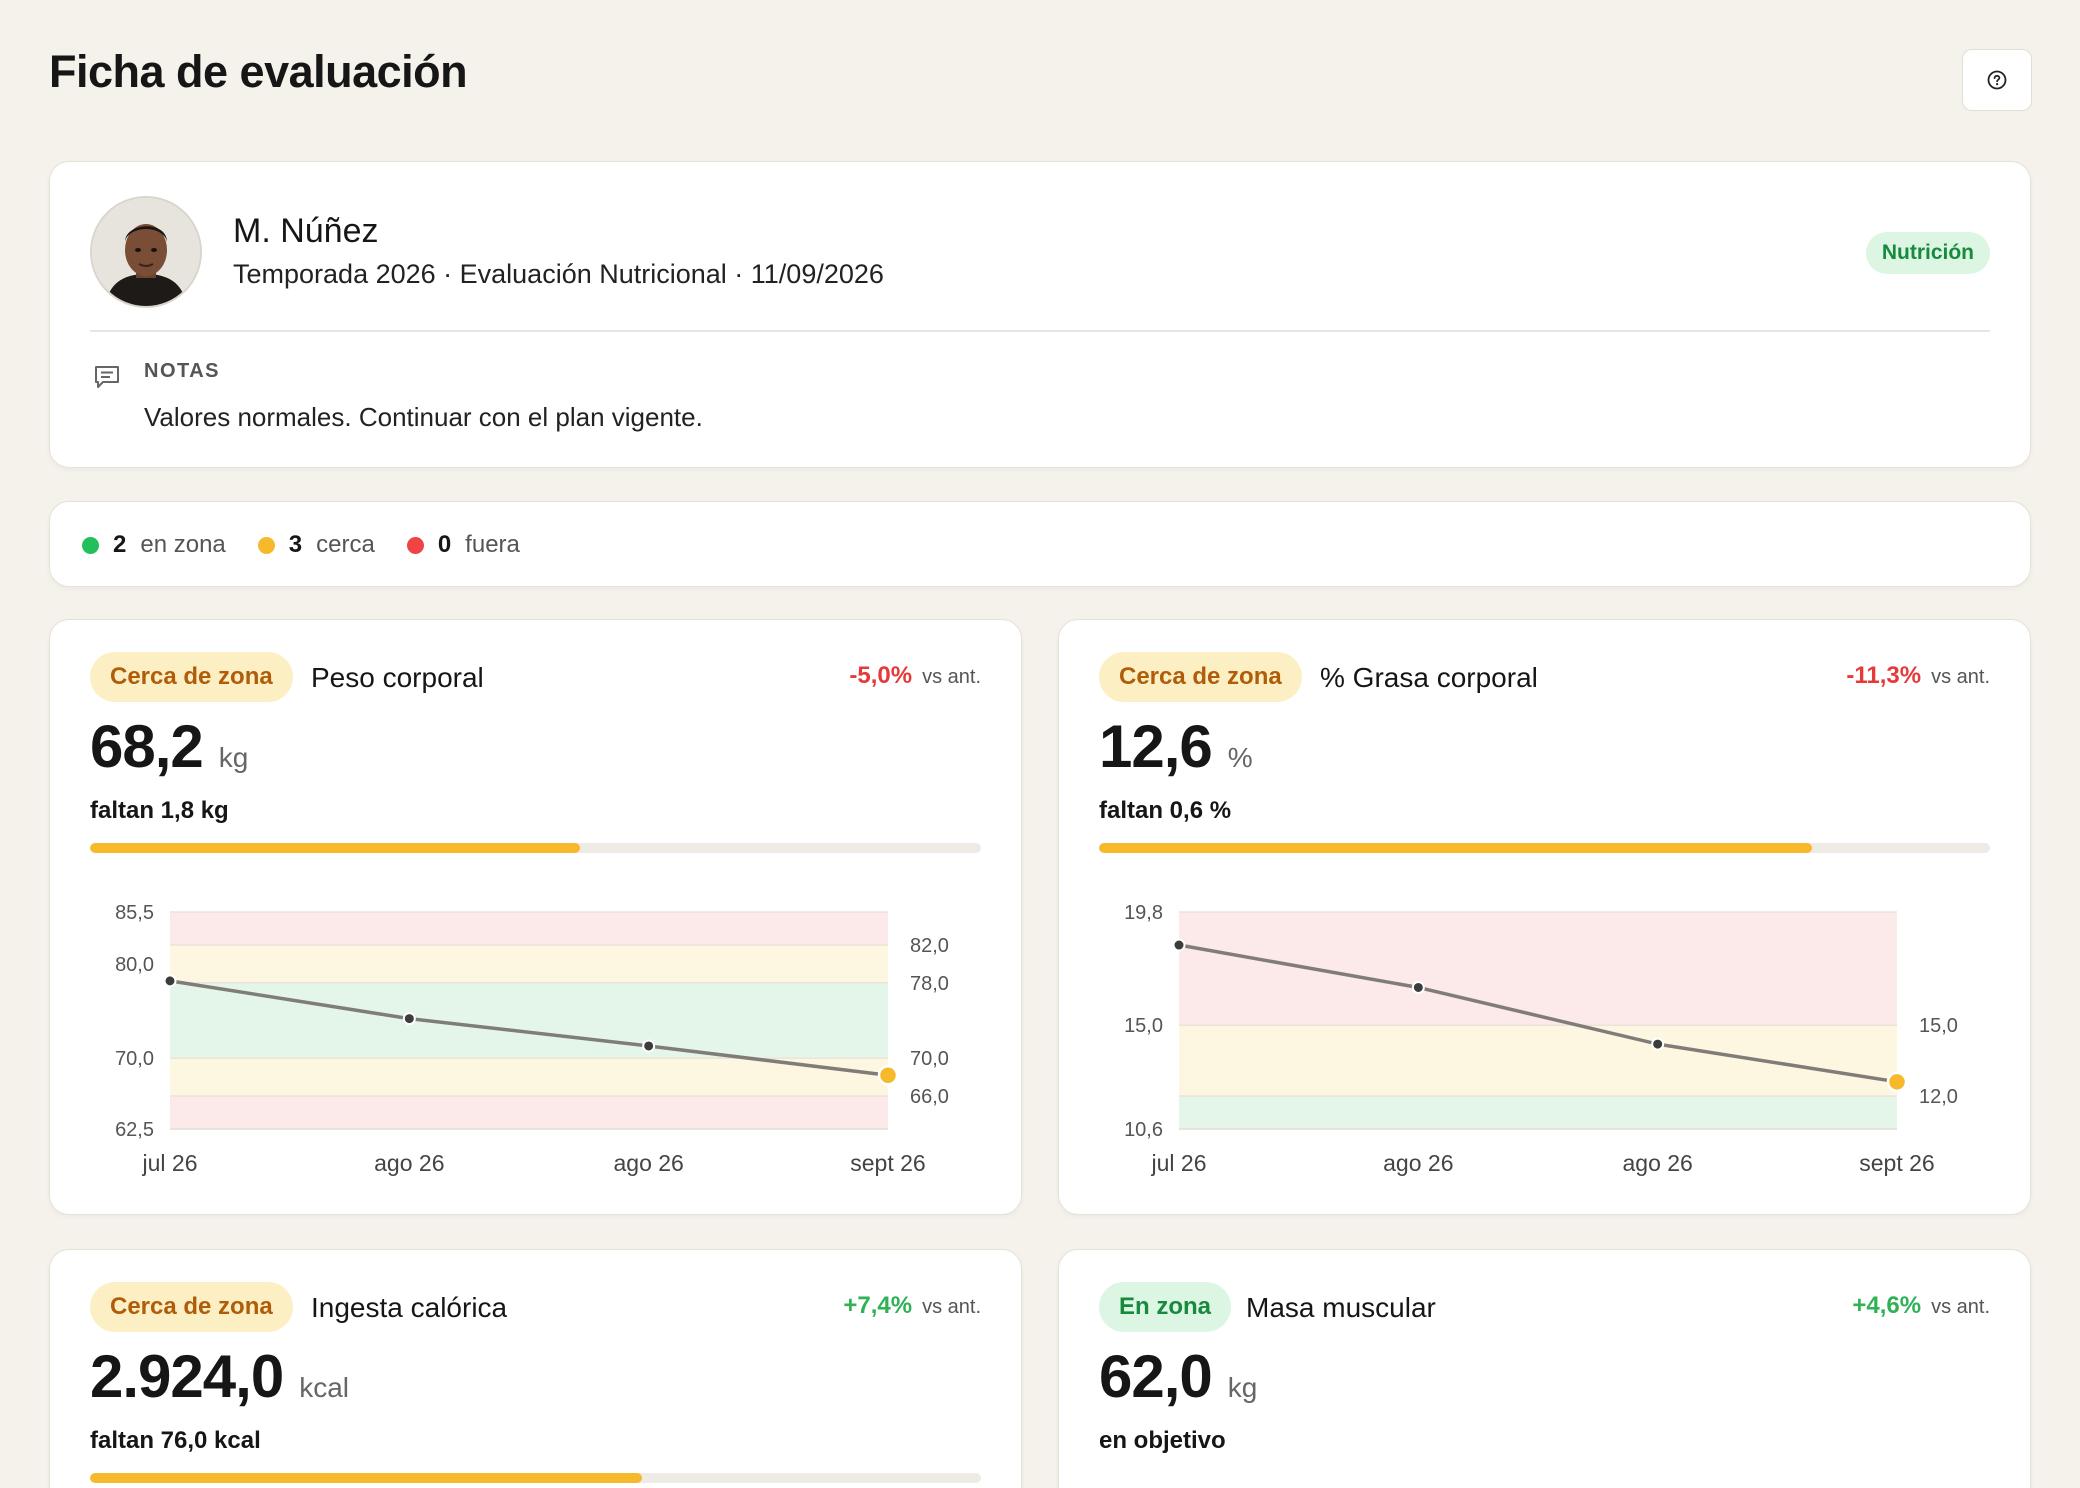 Image resolution: width=2080 pixels, height=1488 pixels. I want to click on target-tick-label: 70,0, so click(929, 1059).